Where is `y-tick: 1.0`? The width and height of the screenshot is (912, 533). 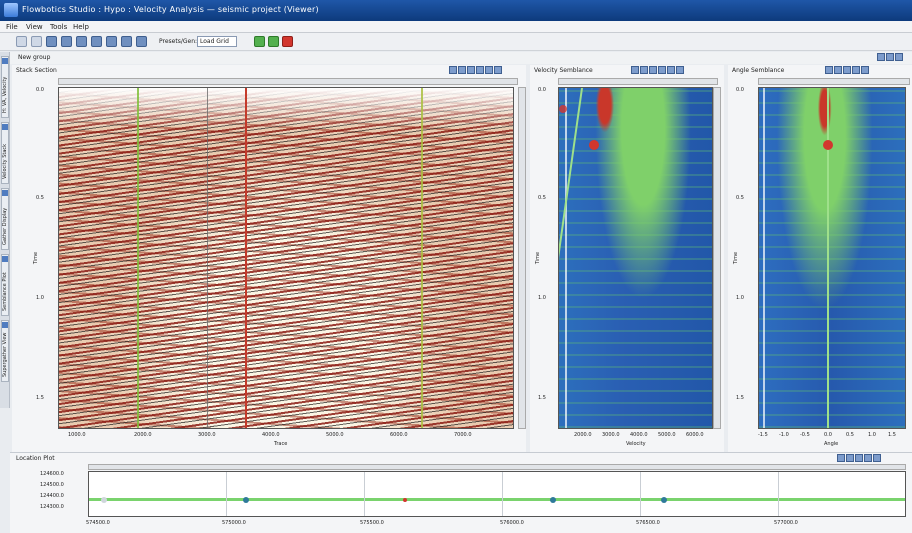
y-tick: 1.0 is located at coordinates (40, 298).